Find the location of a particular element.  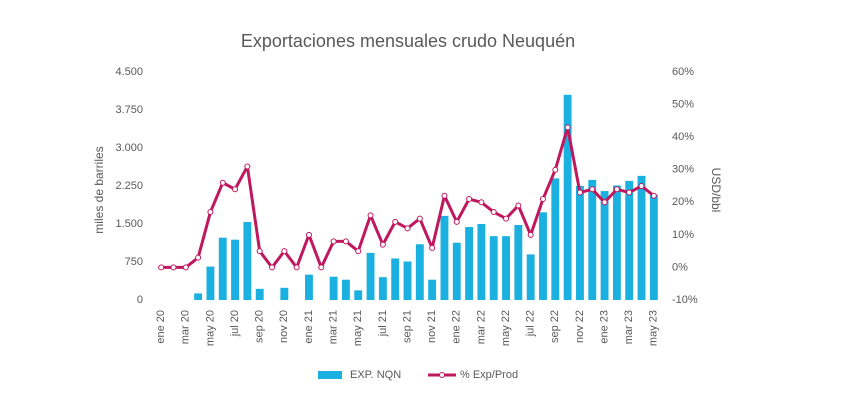

y2-tick-label: 40% is located at coordinates (683, 137).